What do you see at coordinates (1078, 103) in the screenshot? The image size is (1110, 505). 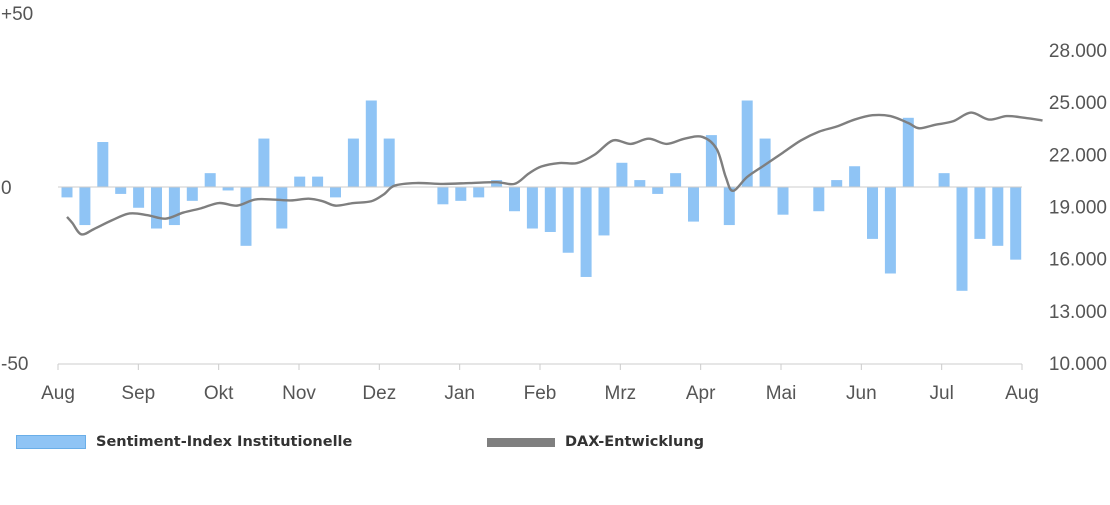 I see `right-axis-tick-label: 25.000` at bounding box center [1078, 103].